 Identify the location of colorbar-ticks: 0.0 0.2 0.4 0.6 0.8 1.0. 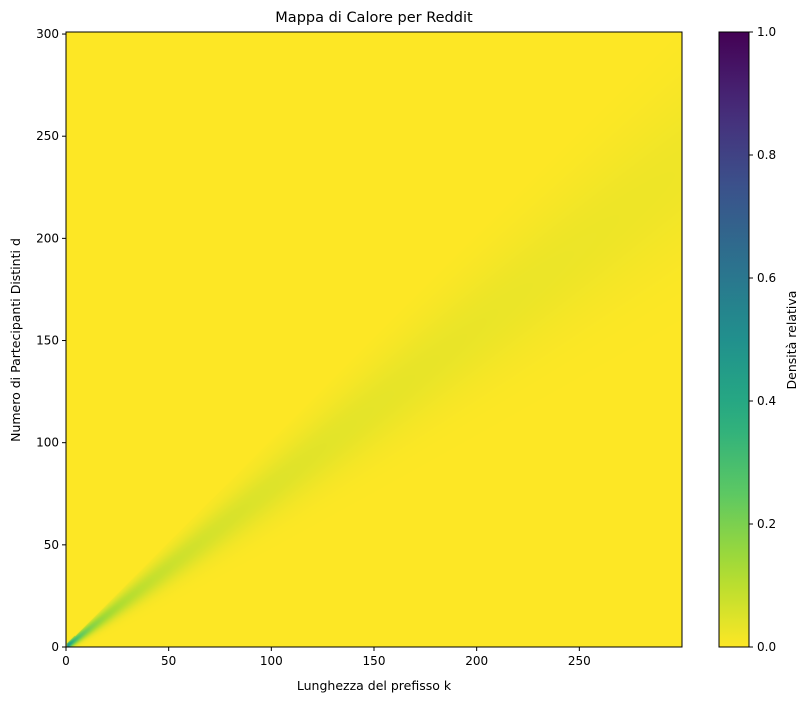
(762, 339).